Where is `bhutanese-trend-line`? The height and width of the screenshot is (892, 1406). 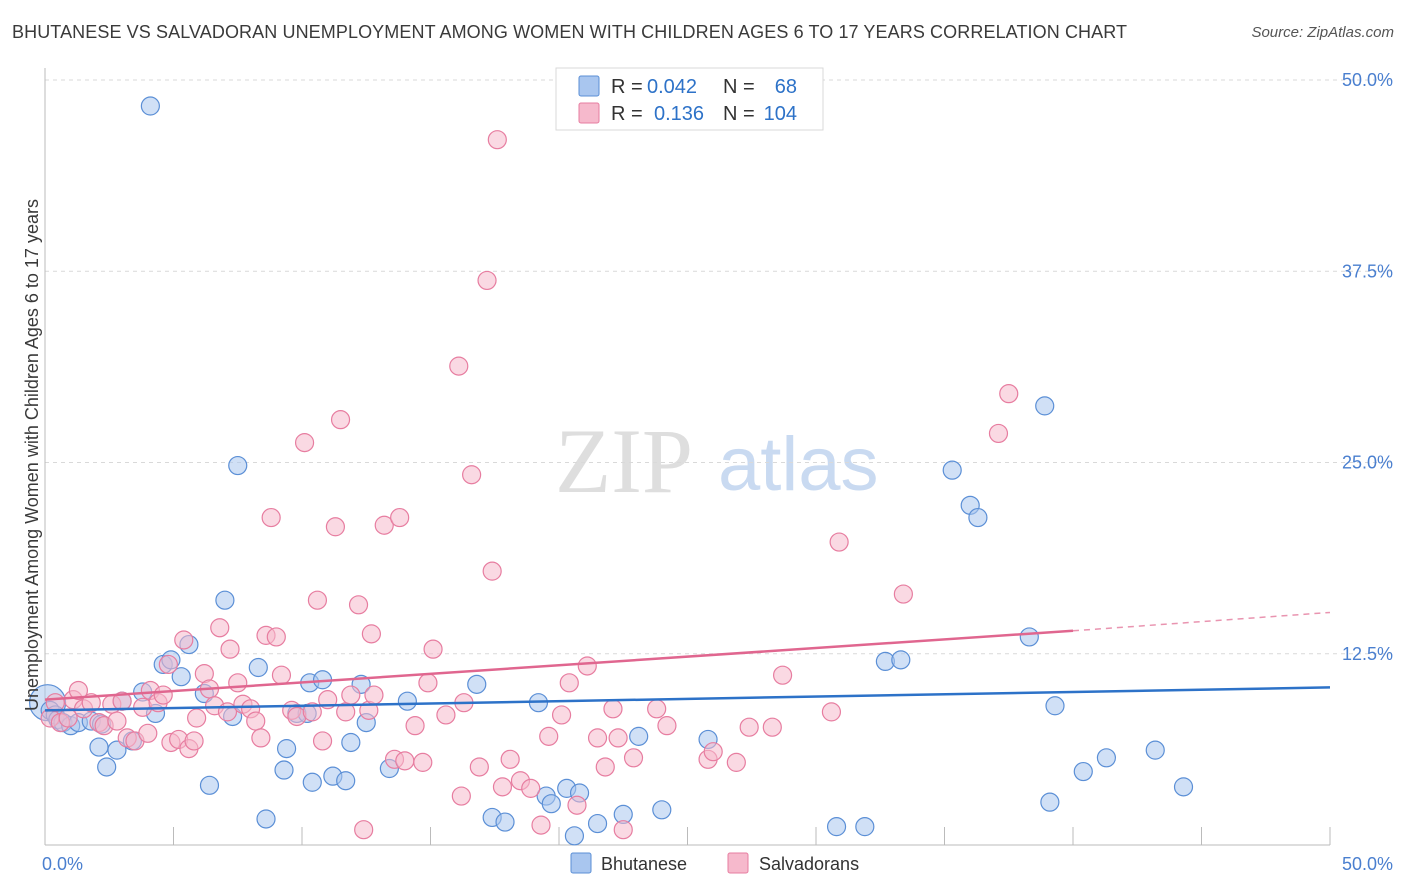
bhutanese-trend-line is located at coordinates (687, 699).